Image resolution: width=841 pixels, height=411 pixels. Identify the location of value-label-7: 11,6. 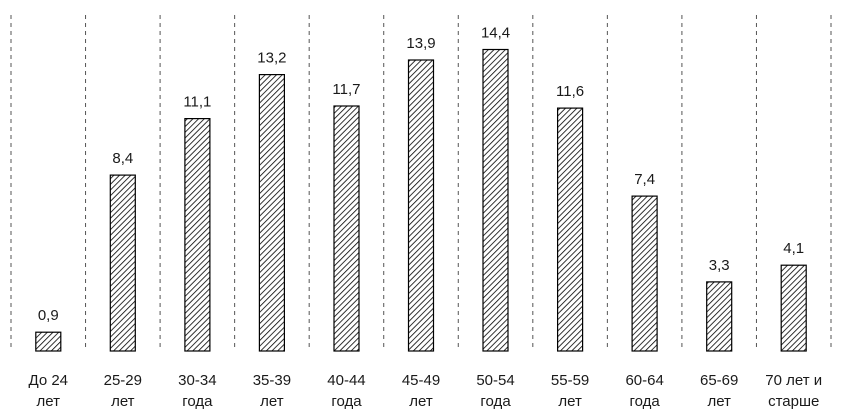
(570, 91).